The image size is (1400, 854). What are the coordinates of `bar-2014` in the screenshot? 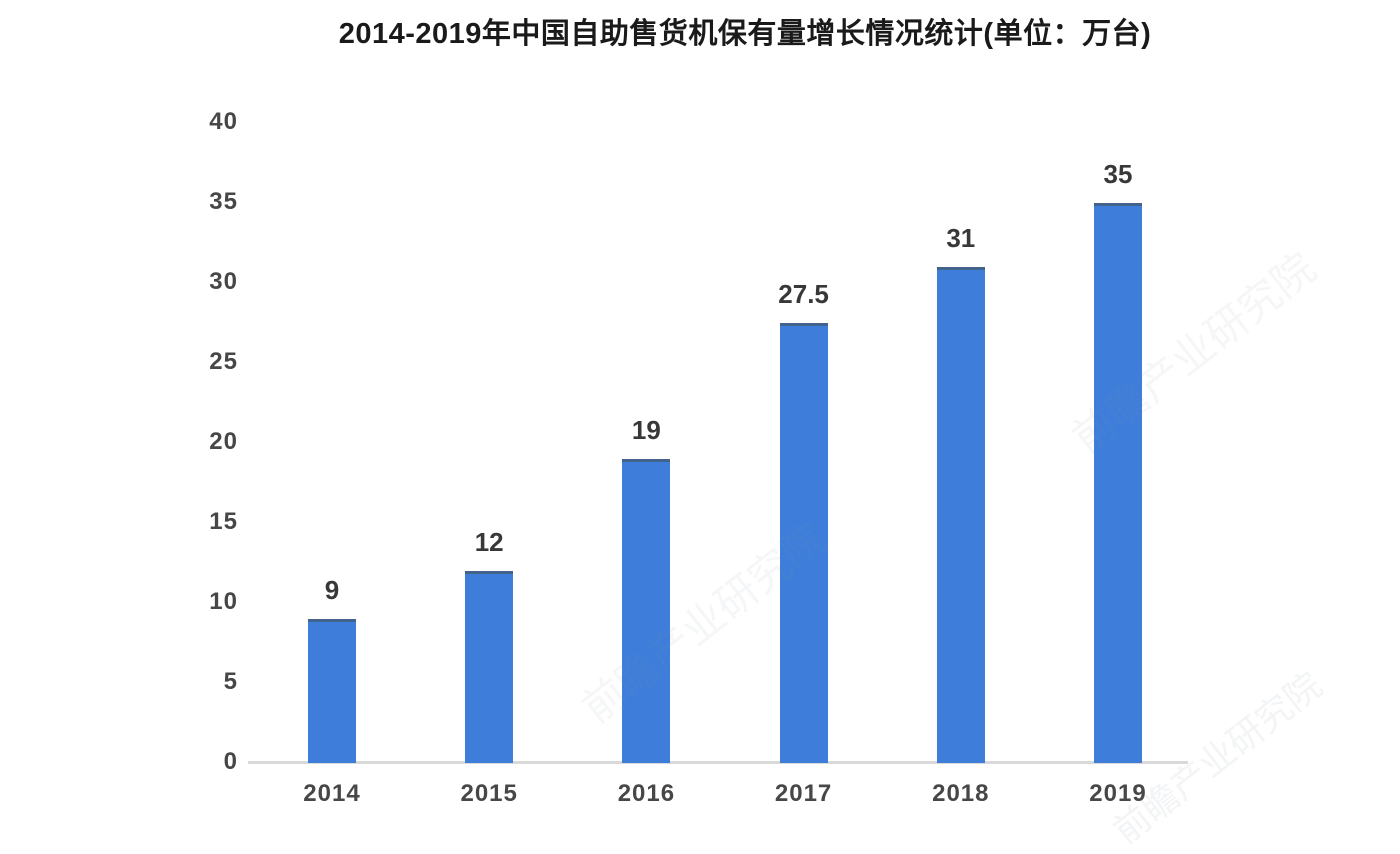 It's located at (332, 691).